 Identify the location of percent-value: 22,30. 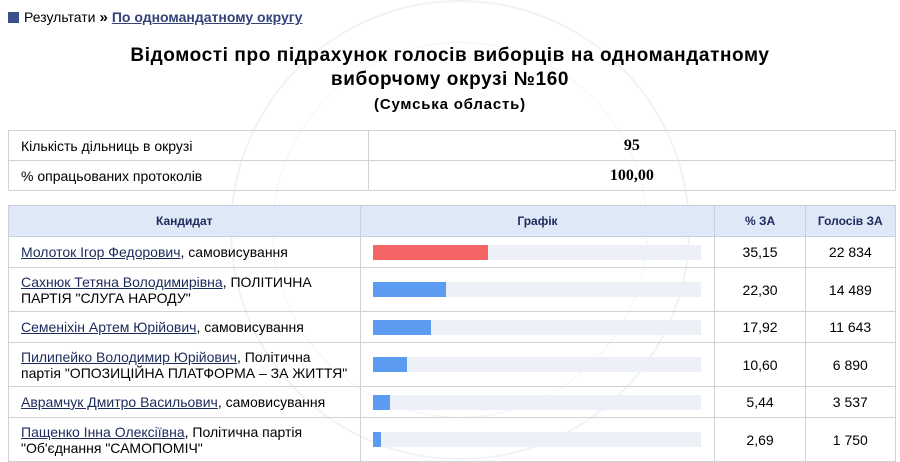
(760, 289).